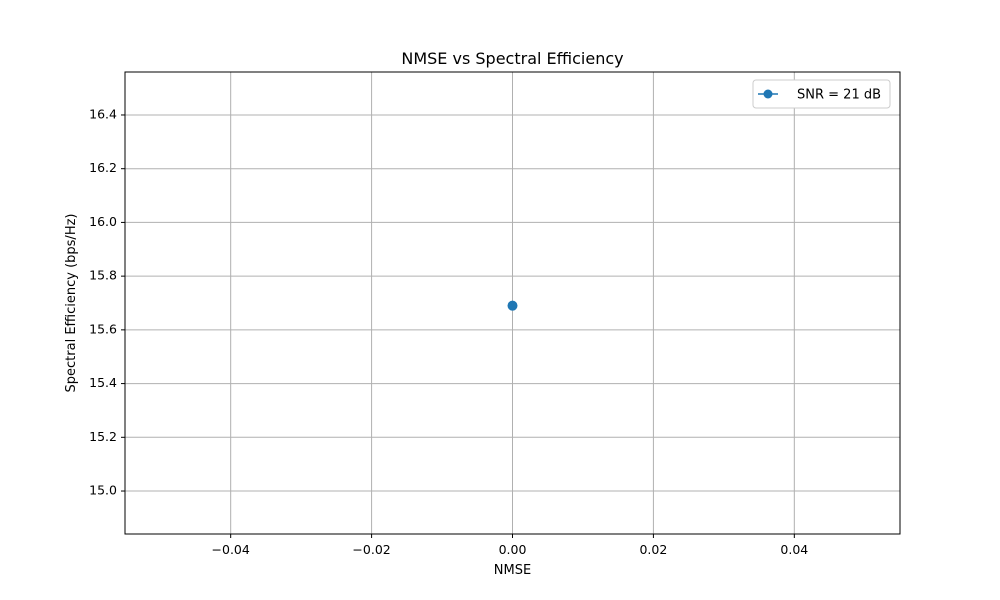 Image resolution: width=1000 pixels, height=600 pixels. I want to click on x-tick-label: −0.02, so click(371, 549).